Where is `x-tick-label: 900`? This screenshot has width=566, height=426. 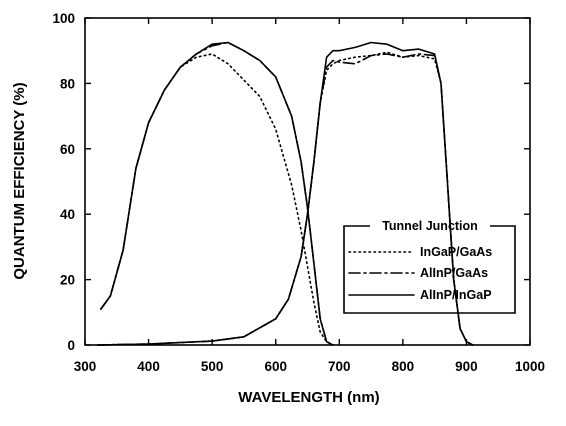
x-tick-label: 900 is located at coordinates (466, 366).